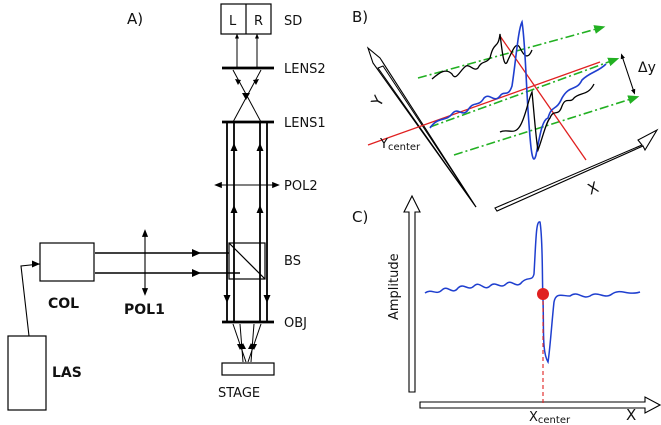 The height and width of the screenshot is (425, 661). What do you see at coordinates (427, 136) in the screenshot?
I see `panel-b-y-axis-body` at bounding box center [427, 136].